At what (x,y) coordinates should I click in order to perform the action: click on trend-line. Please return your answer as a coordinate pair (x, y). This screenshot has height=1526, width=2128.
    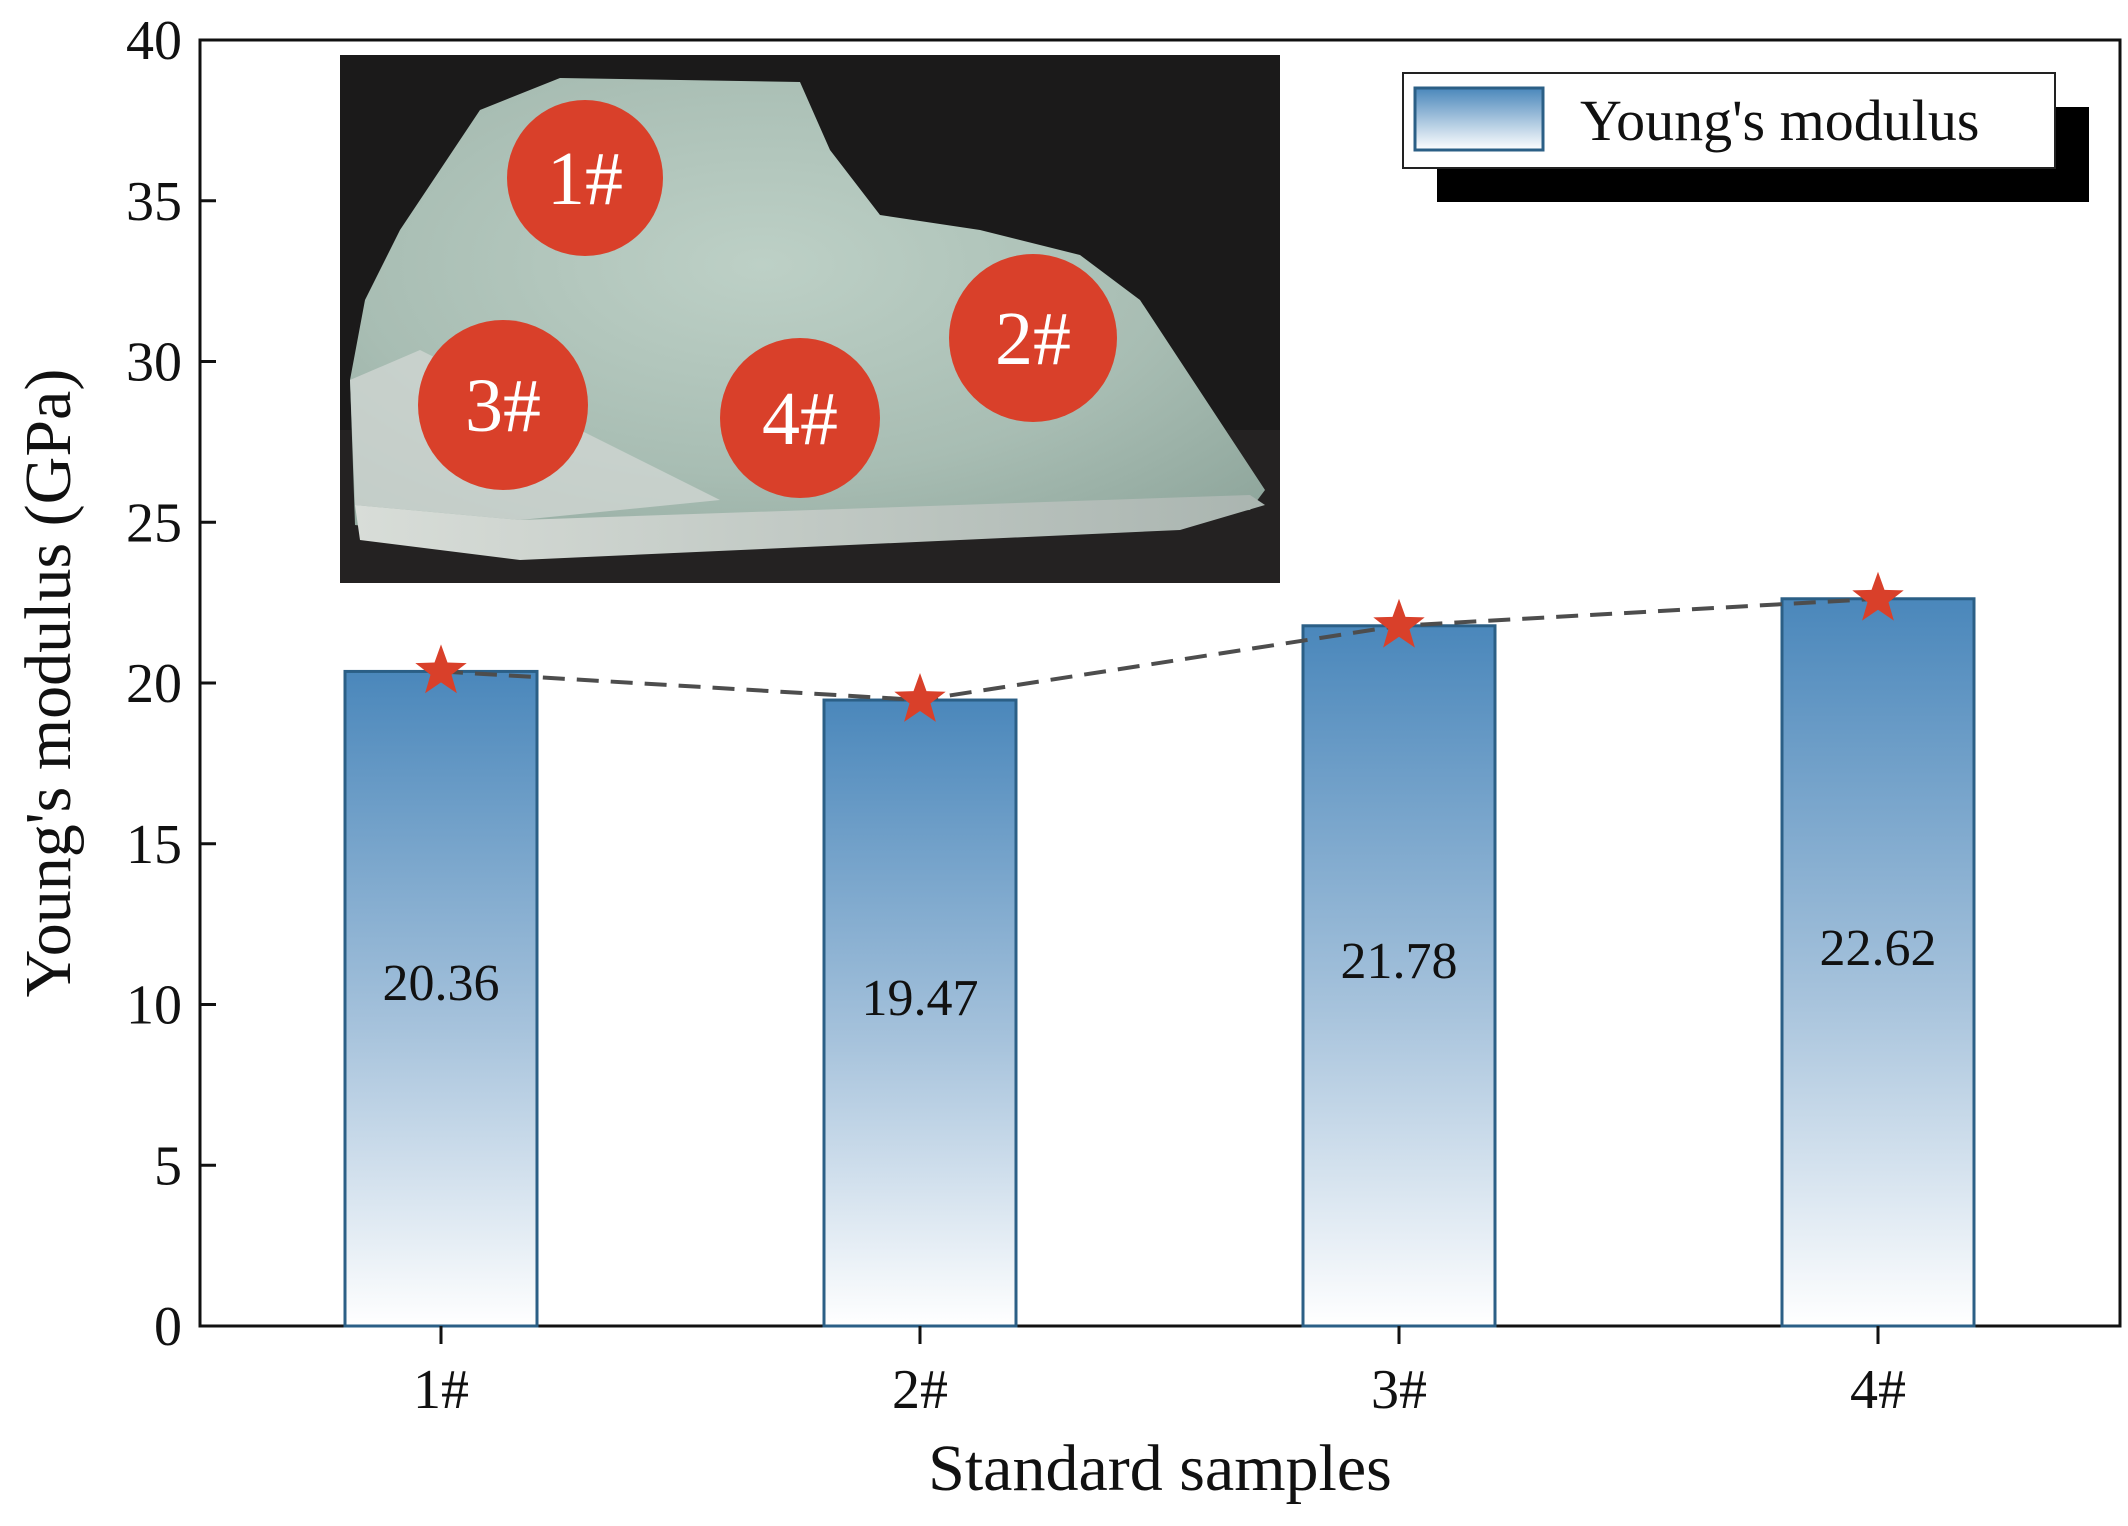
    Looking at the image, I should click on (1159, 649).